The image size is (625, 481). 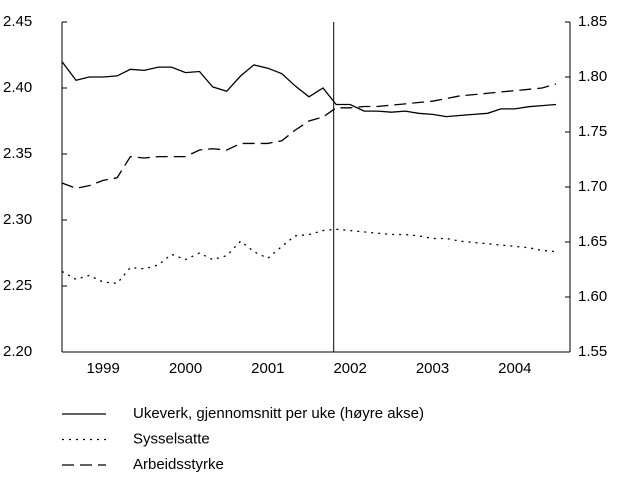 I want to click on x-tick-label: 1999, so click(x=102, y=368).